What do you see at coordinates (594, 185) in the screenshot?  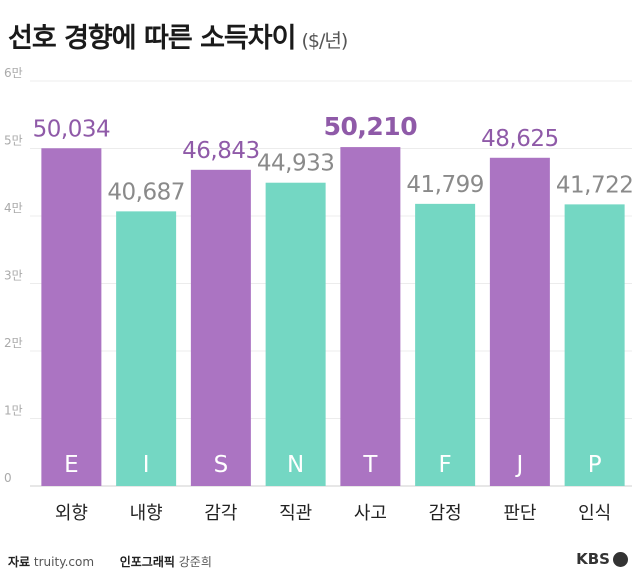 I see `data-label-7: 41,722` at bounding box center [594, 185].